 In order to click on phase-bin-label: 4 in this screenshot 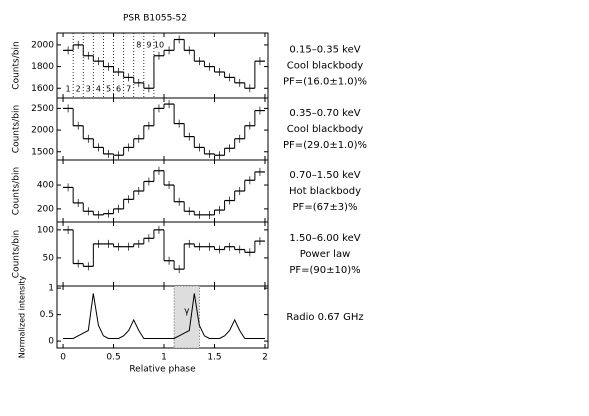, I will do `click(98, 89)`.